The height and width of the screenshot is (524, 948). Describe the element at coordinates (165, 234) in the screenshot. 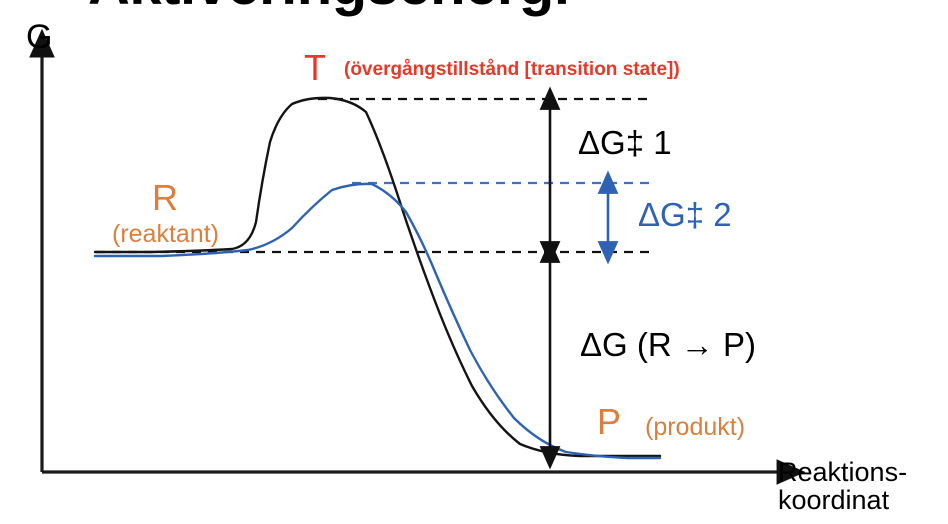

I see `reactant-caption: (reaktant)` at that location.